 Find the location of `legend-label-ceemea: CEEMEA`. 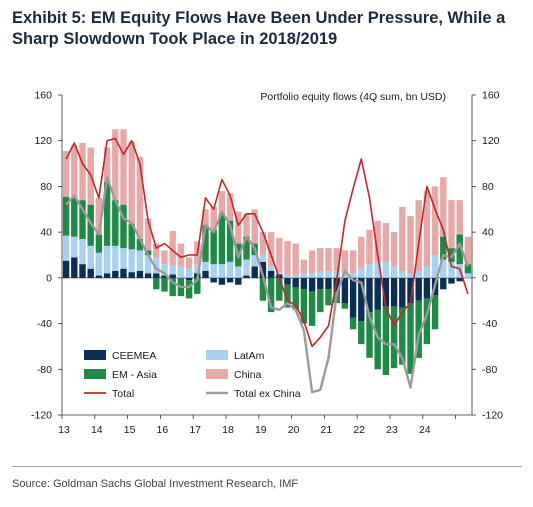

legend-label-ceemea: CEEMEA is located at coordinates (134, 356).